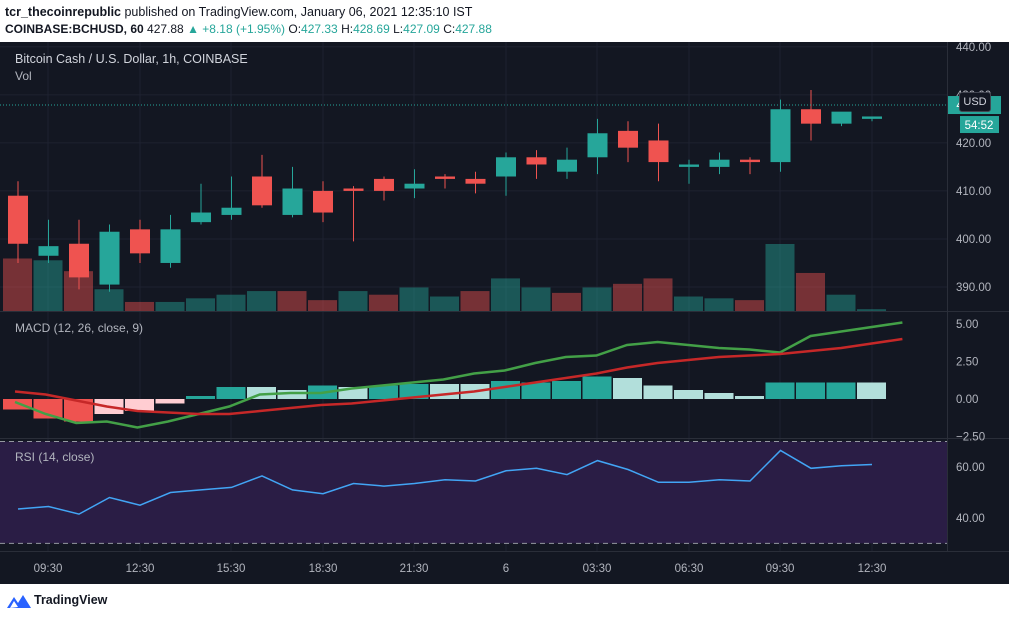  What do you see at coordinates (414, 569) in the screenshot?
I see `time-tick-label: 21:30` at bounding box center [414, 569].